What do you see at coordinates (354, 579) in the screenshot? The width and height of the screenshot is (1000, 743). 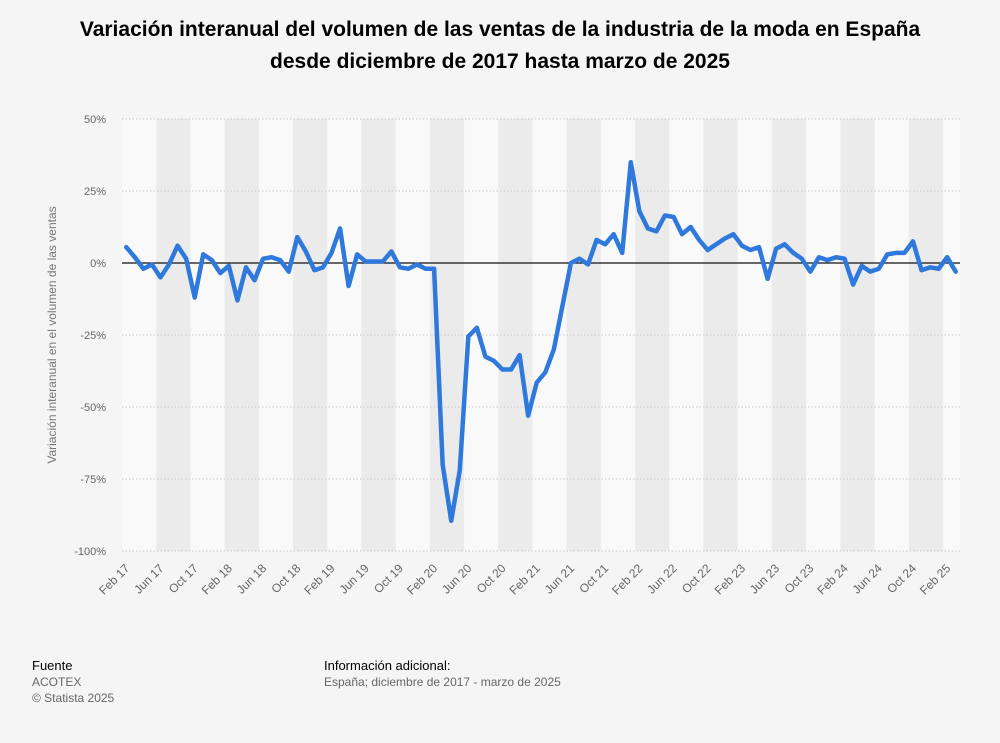 I see `x-tick-label: Jun 19` at bounding box center [354, 579].